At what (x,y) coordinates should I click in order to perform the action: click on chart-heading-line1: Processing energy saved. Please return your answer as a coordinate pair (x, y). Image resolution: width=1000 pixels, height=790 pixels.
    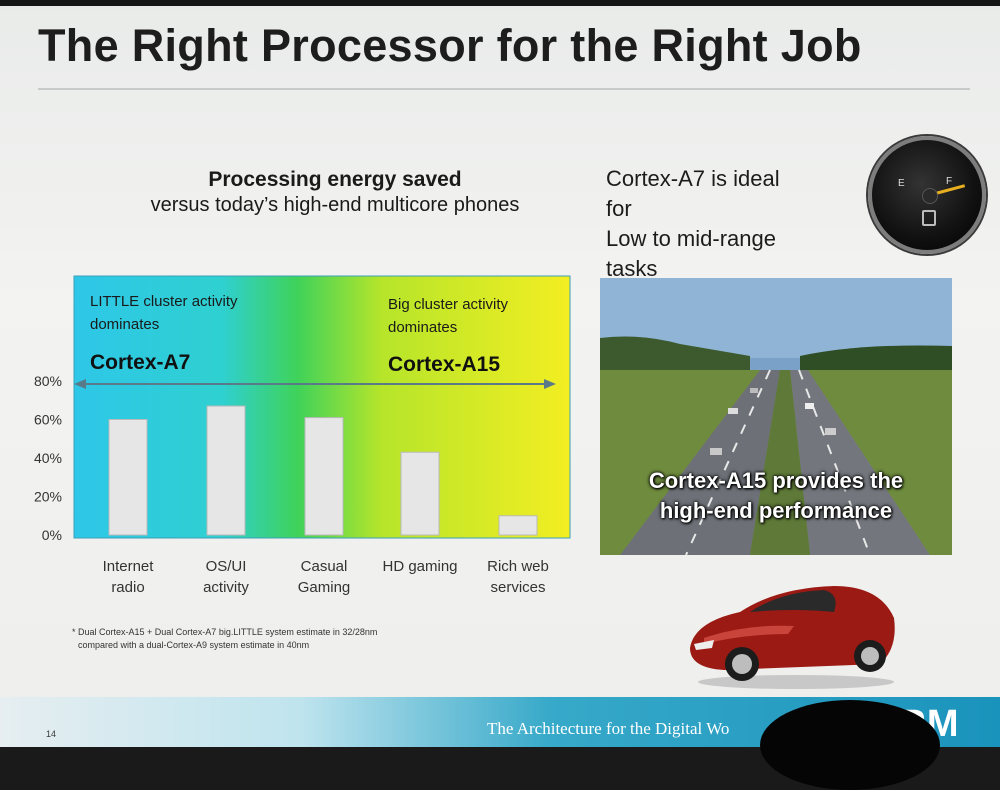
    Looking at the image, I should click on (335, 179).